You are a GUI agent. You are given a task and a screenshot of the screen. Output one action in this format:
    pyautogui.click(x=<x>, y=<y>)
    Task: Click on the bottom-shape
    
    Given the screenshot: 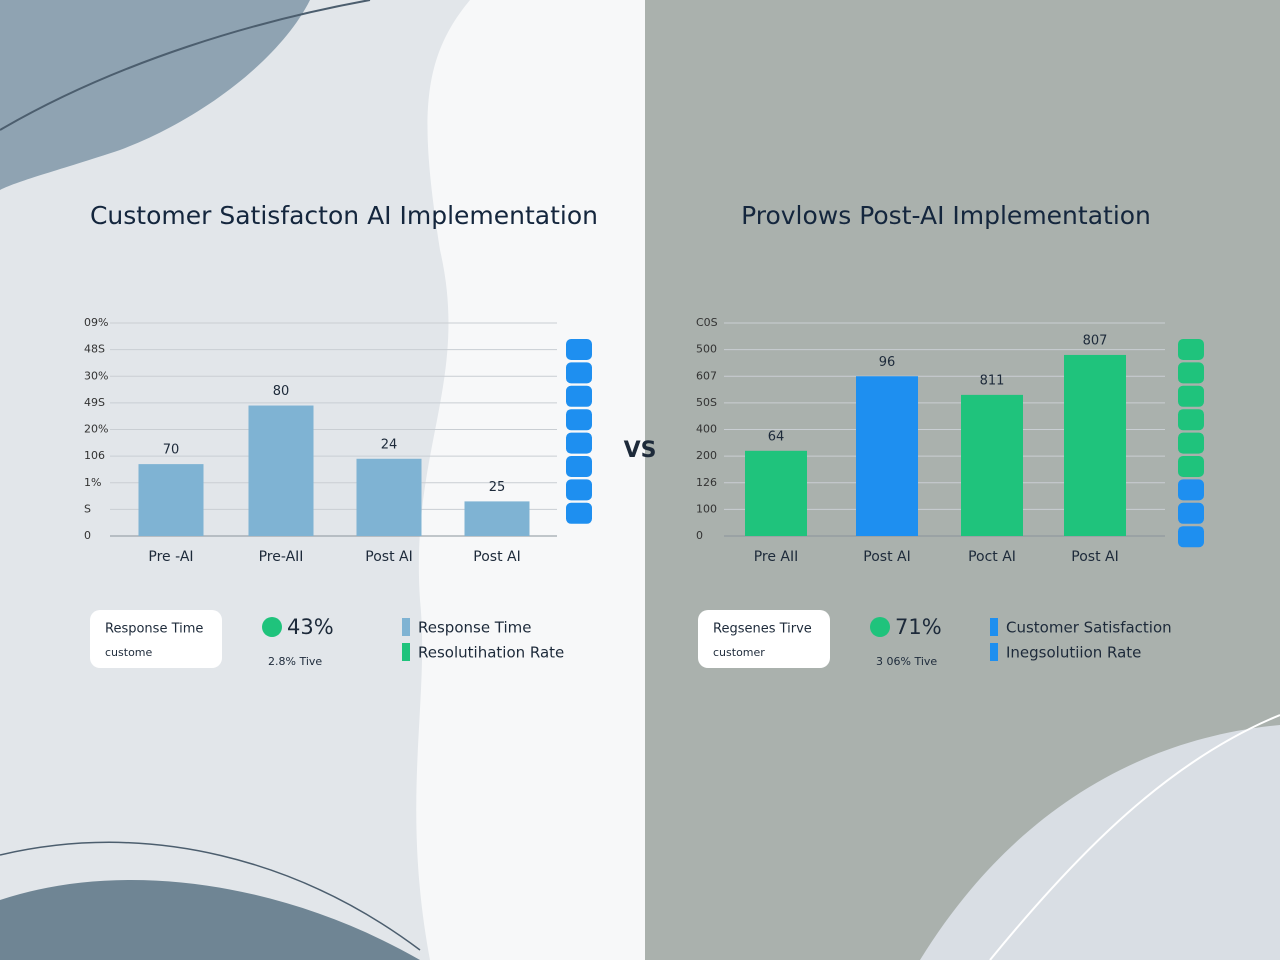 What is the action you would take?
    pyautogui.click(x=210, y=920)
    